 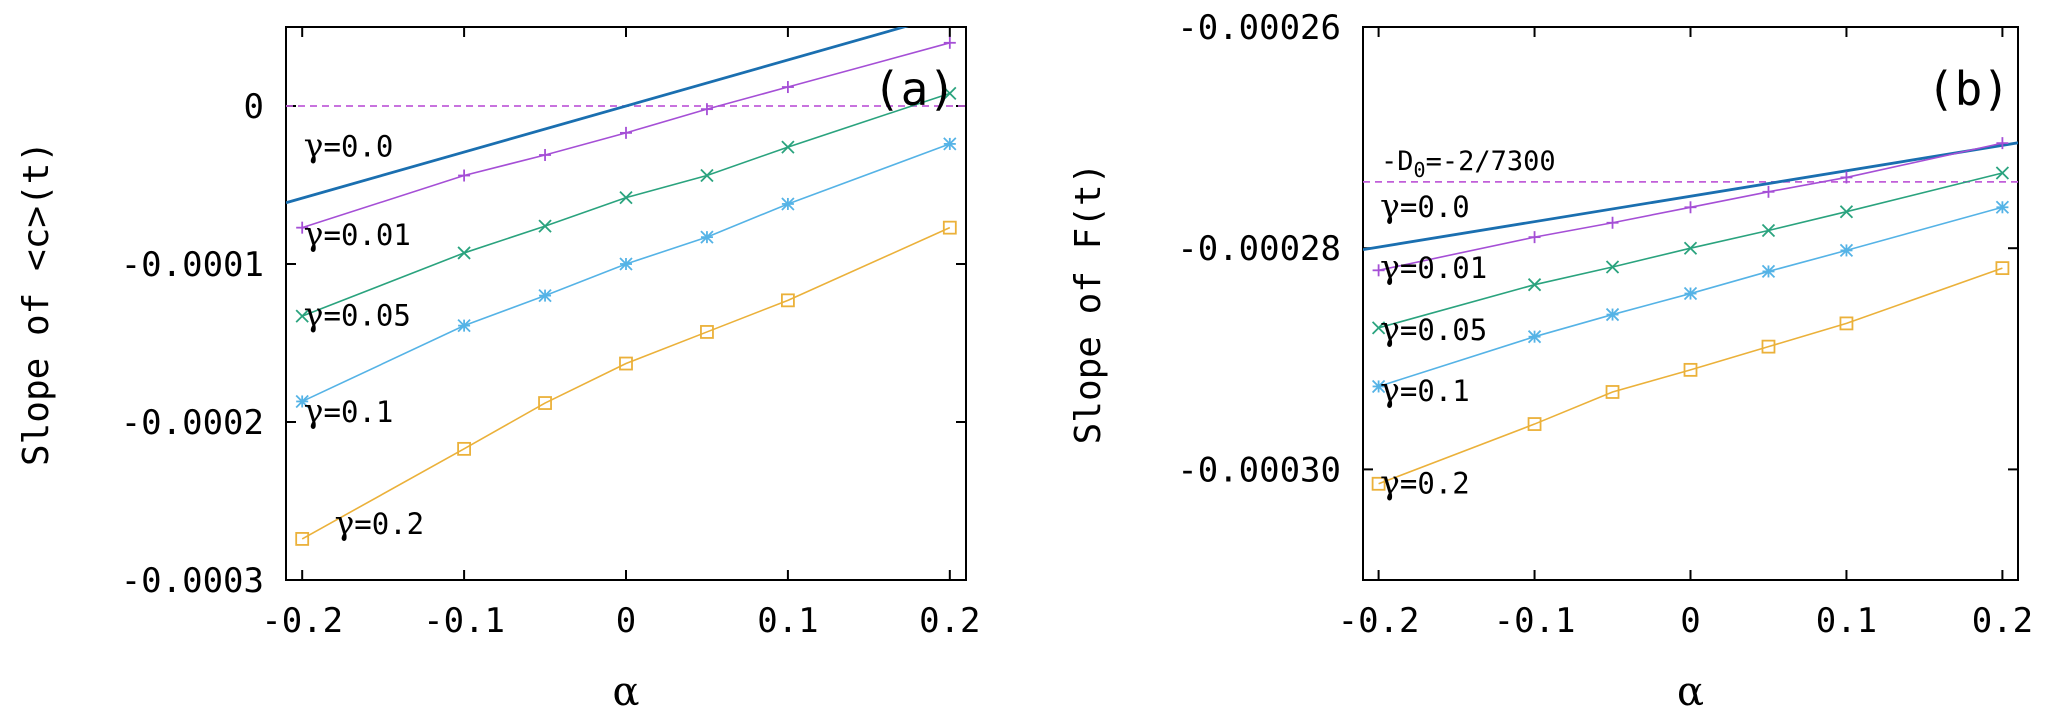 What do you see at coordinates (192, 581) in the screenshot?
I see `y-tick-label: -0.0003` at bounding box center [192, 581].